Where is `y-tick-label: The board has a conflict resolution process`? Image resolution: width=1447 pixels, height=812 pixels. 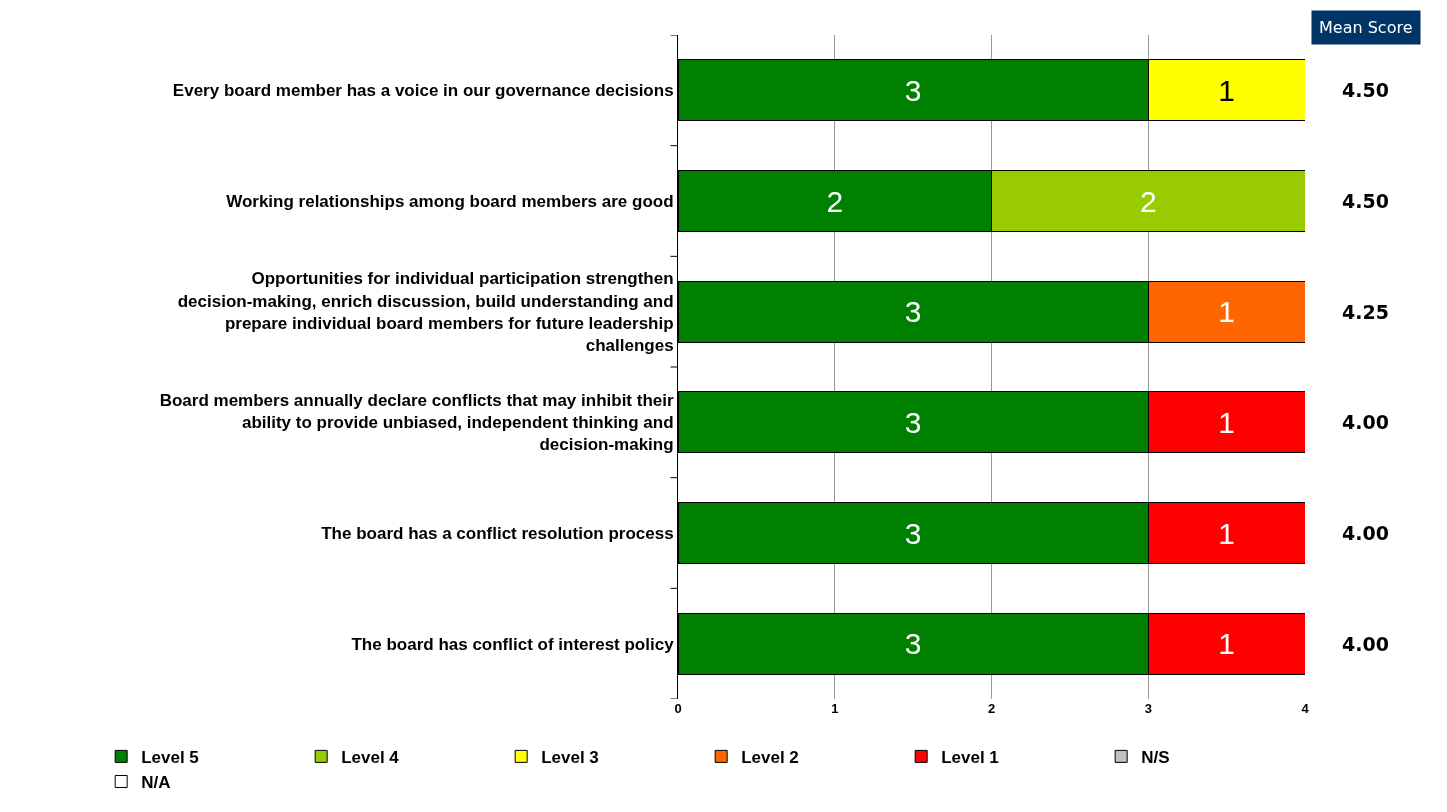
y-tick-label: The board has a conflict resolution process is located at coordinates (497, 533).